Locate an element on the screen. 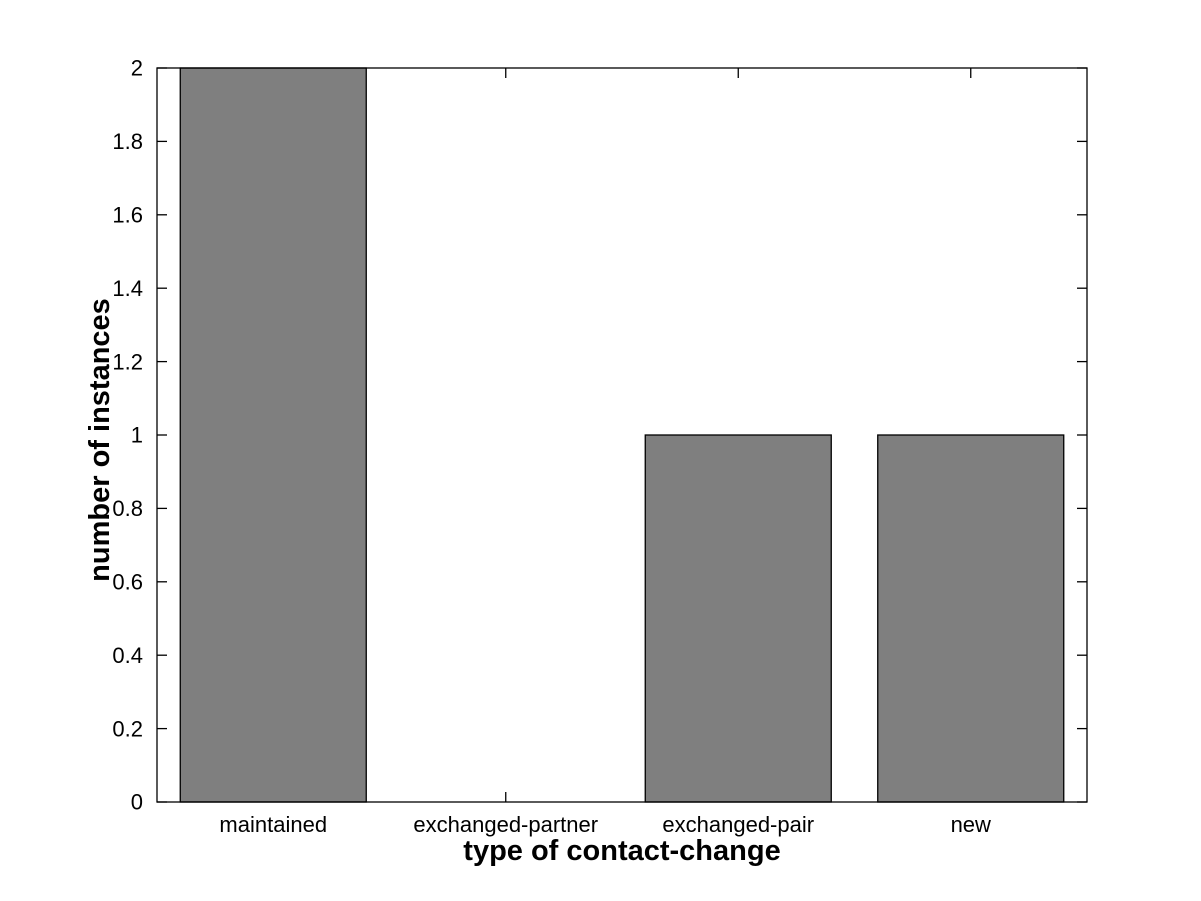 The image size is (1201, 901). y-tick-label: 1.6 is located at coordinates (127, 215).